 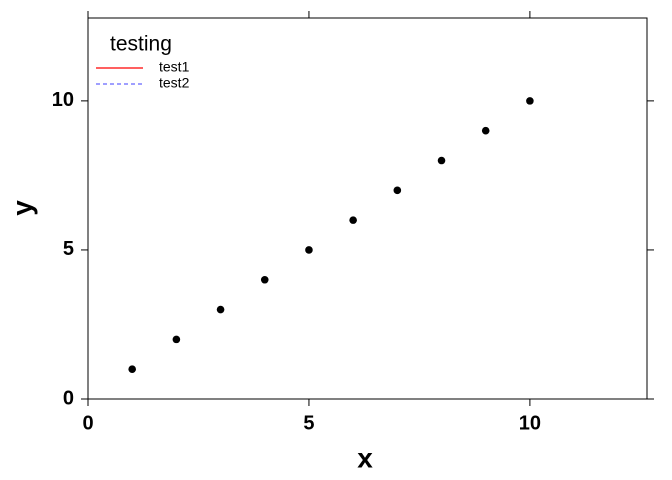 I want to click on x-tick-label: 5, so click(x=308, y=423).